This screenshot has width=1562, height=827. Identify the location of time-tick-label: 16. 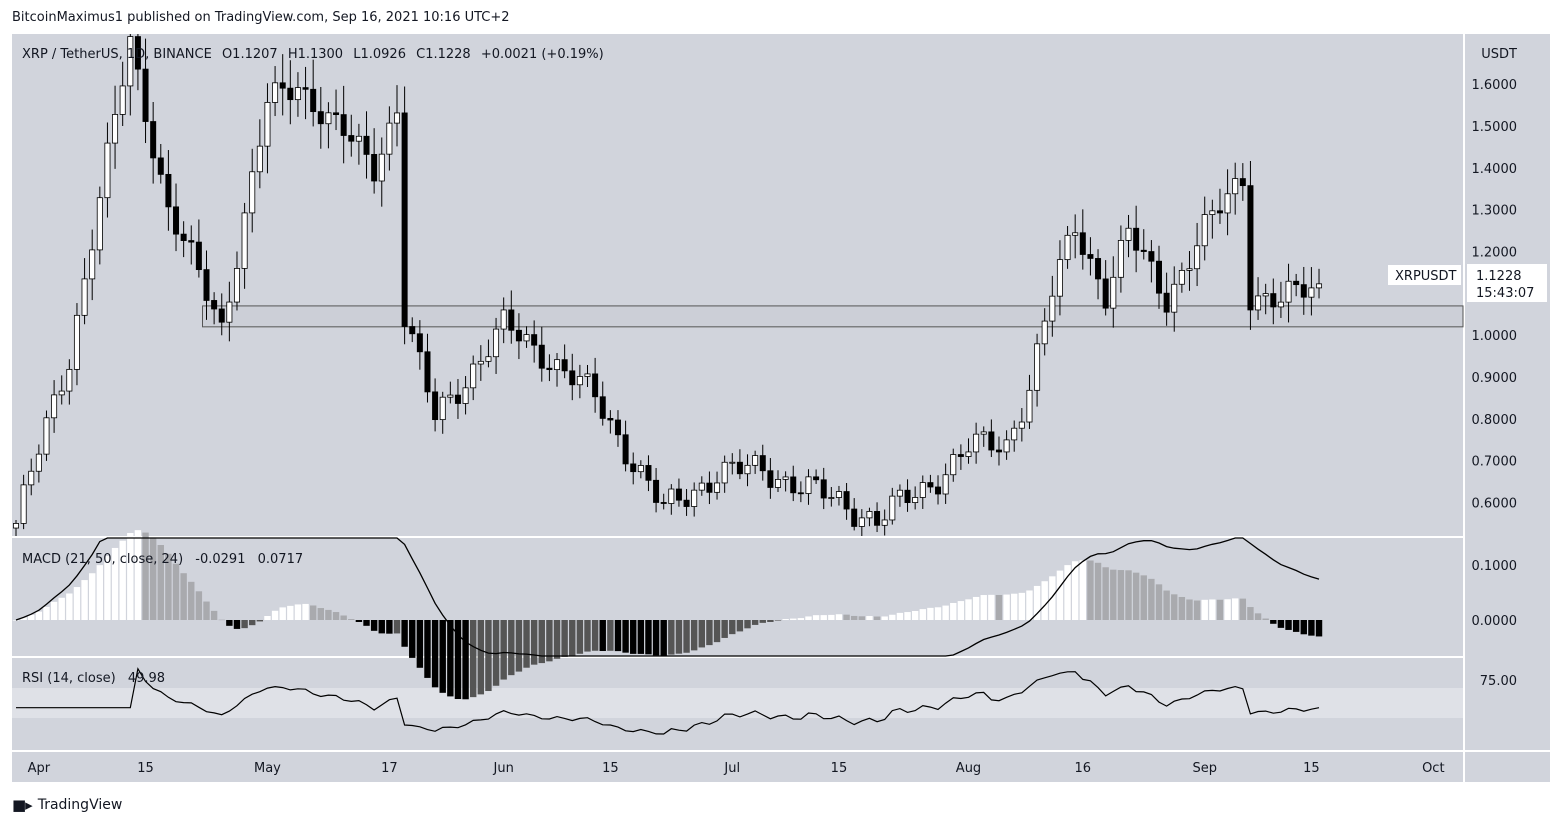
(1083, 768).